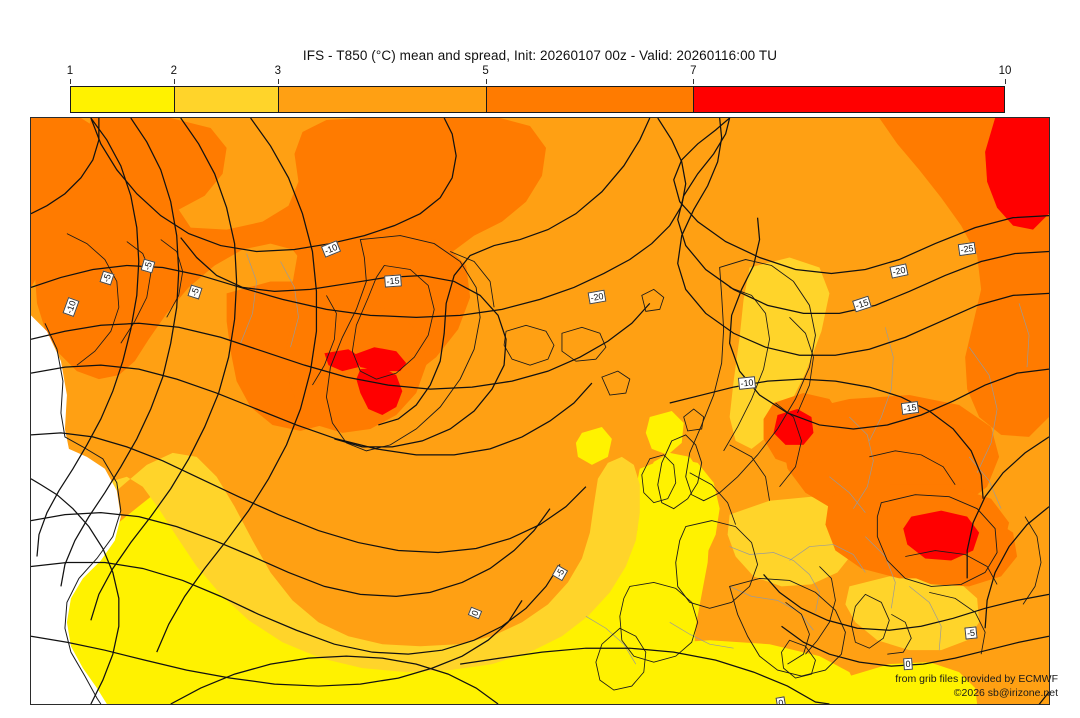 The image size is (1080, 718). I want to click on colorbar, so click(537, 99).